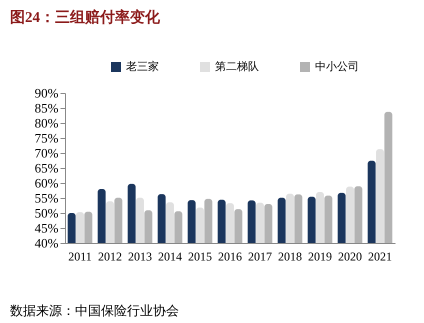  What do you see at coordinates (46, 93) in the screenshot?
I see `y-tick-label: 90%` at bounding box center [46, 93].